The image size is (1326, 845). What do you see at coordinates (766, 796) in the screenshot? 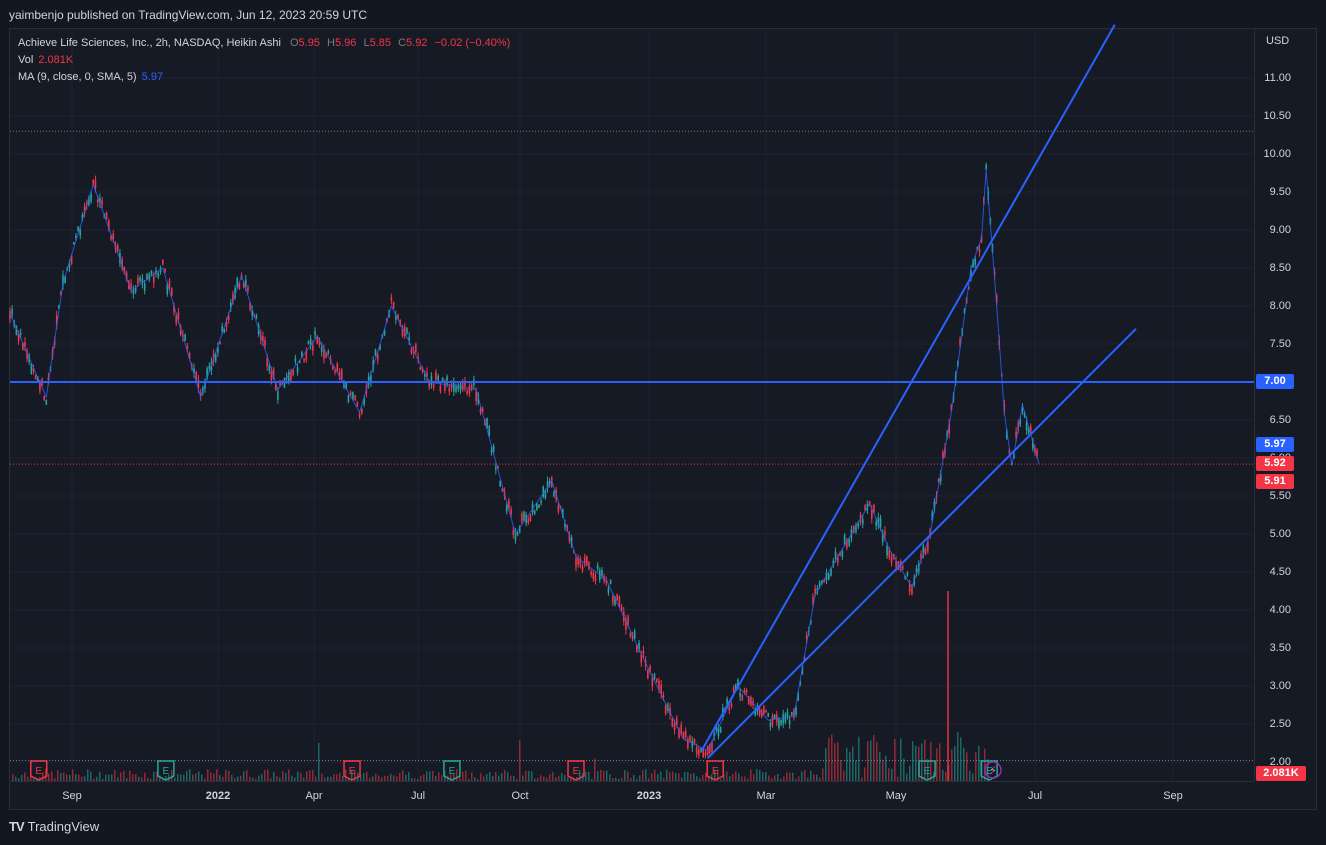
I see `time-tick: Mar` at bounding box center [766, 796].